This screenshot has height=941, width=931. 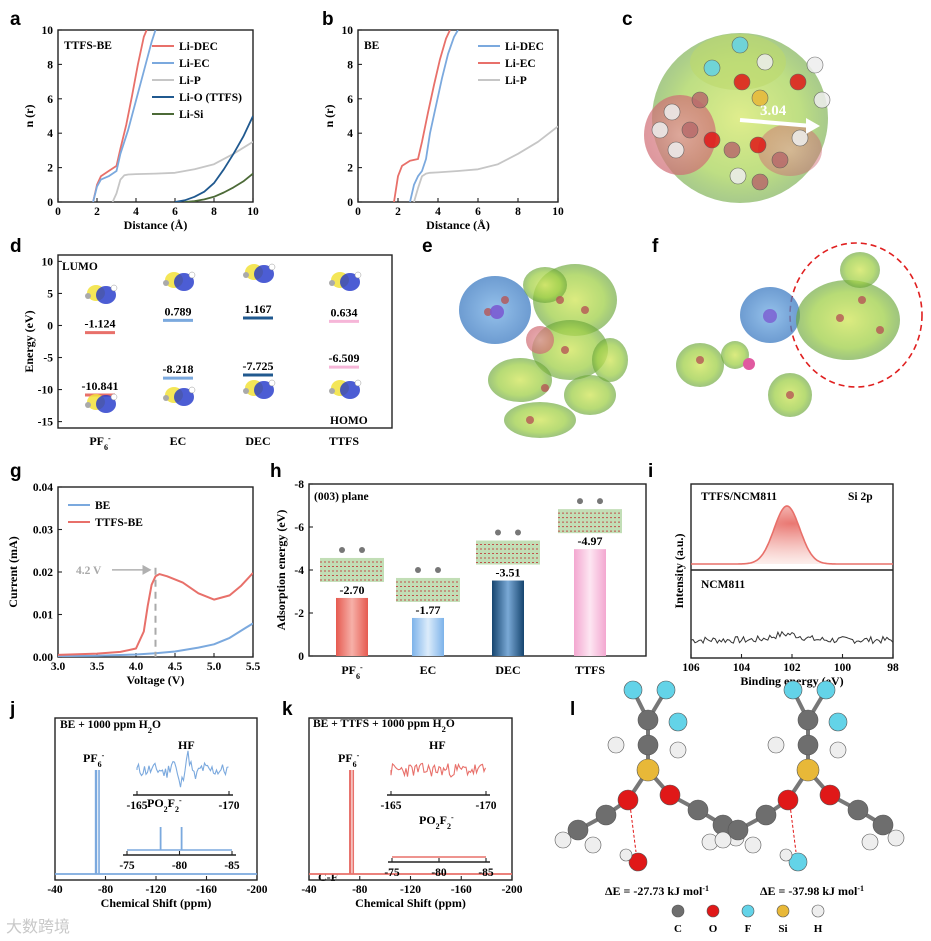 What do you see at coordinates (436, 822) in the screenshot?
I see `nmr-k-po2f2-label: PO2F2-` at bounding box center [436, 822].